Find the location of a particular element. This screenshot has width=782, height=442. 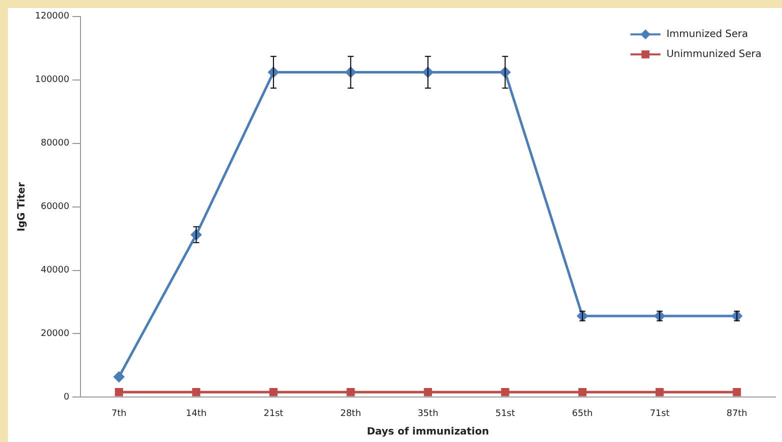

x-tick-label: 7th is located at coordinates (118, 413).